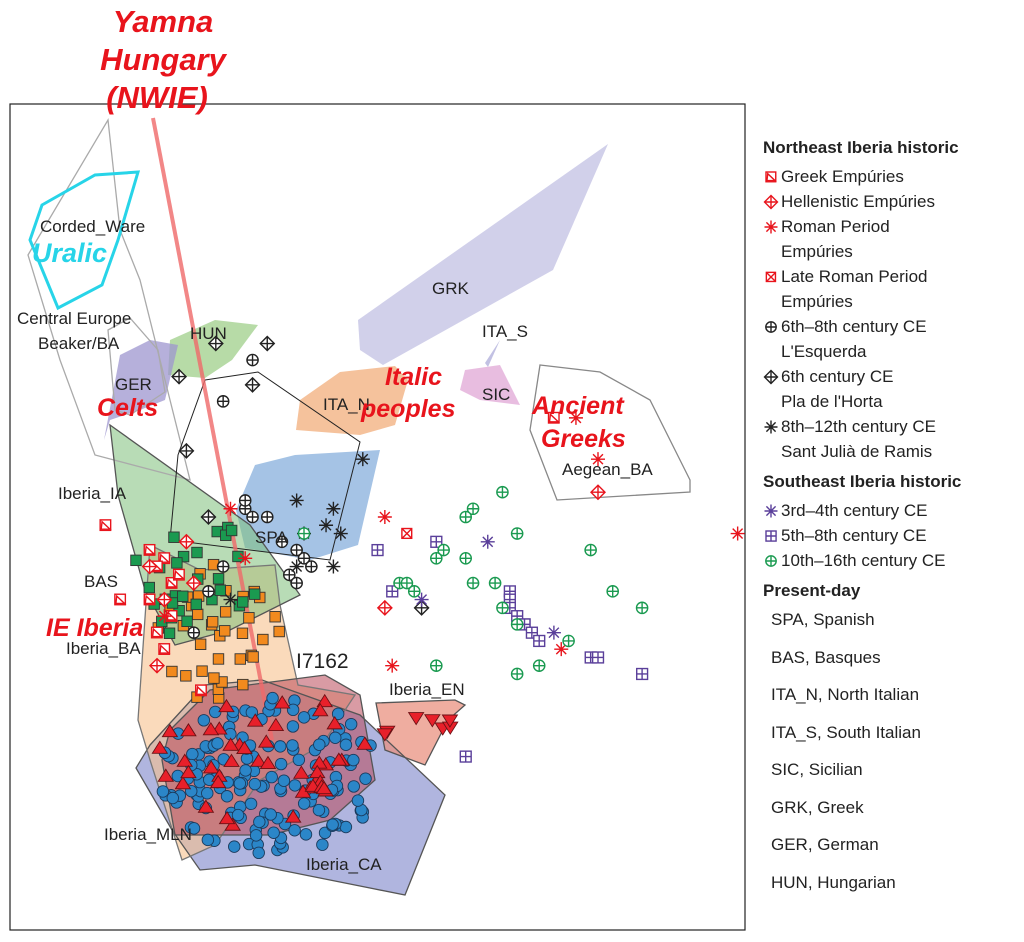 The height and width of the screenshot is (942, 1024). Describe the element at coordinates (825, 844) in the screenshot. I see `legend-present-item: GER, German` at that location.